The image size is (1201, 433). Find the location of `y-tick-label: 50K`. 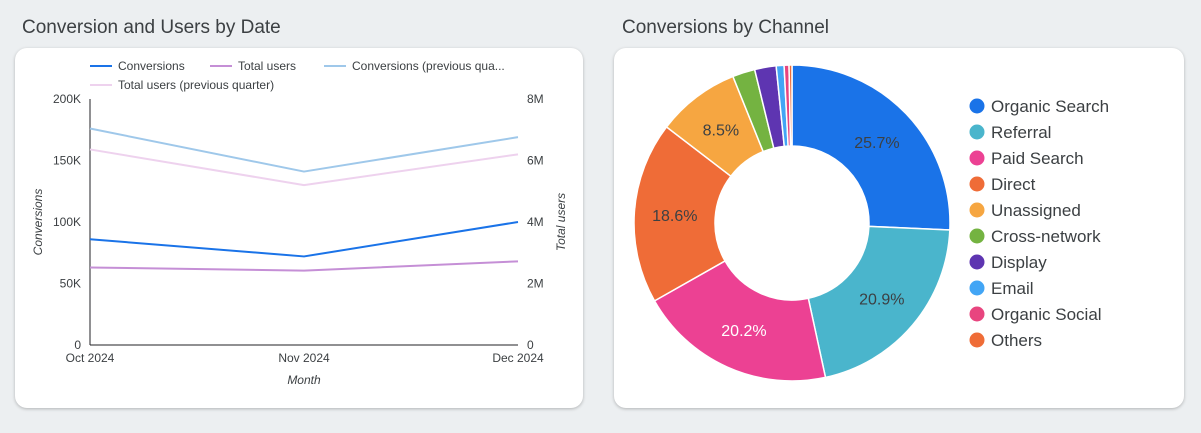

y-tick-label: 50K is located at coordinates (70, 284).